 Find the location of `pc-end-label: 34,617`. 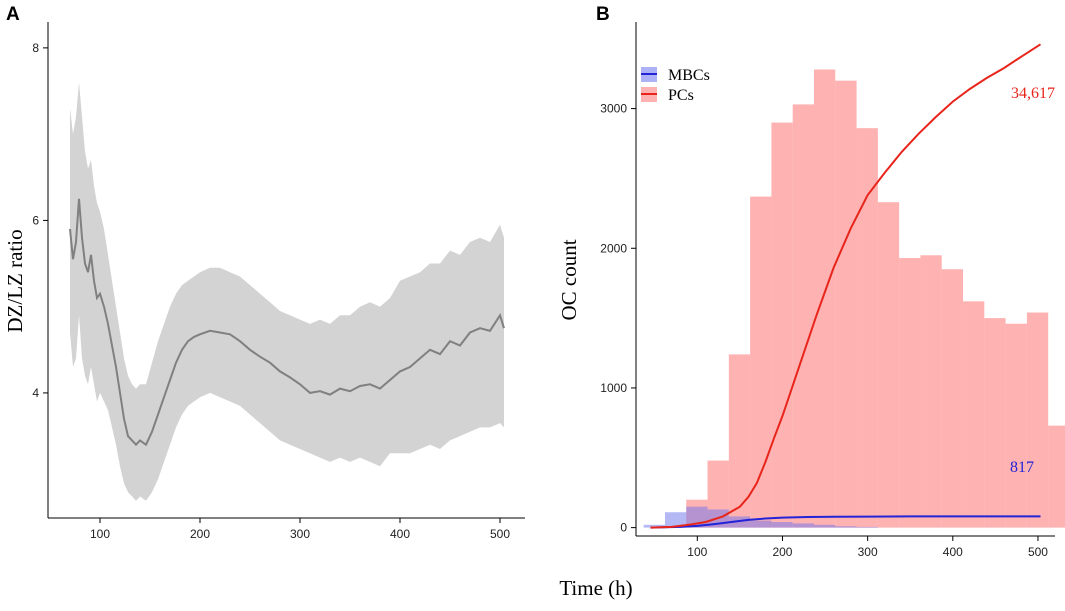

pc-end-label: 34,617 is located at coordinates (1033, 93).